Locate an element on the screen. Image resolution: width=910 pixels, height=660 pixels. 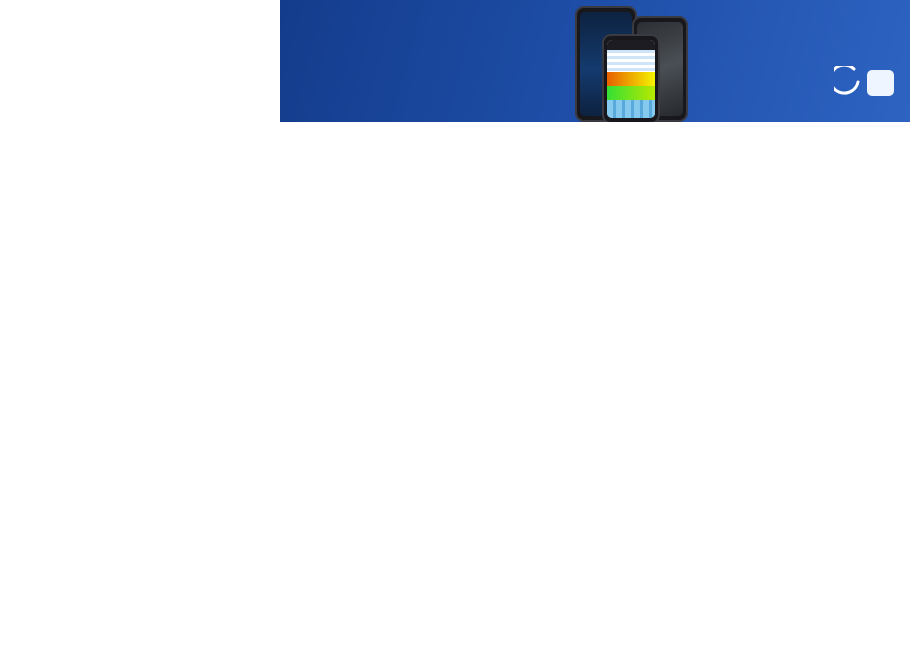
app-banner is located at coordinates (595, 61).